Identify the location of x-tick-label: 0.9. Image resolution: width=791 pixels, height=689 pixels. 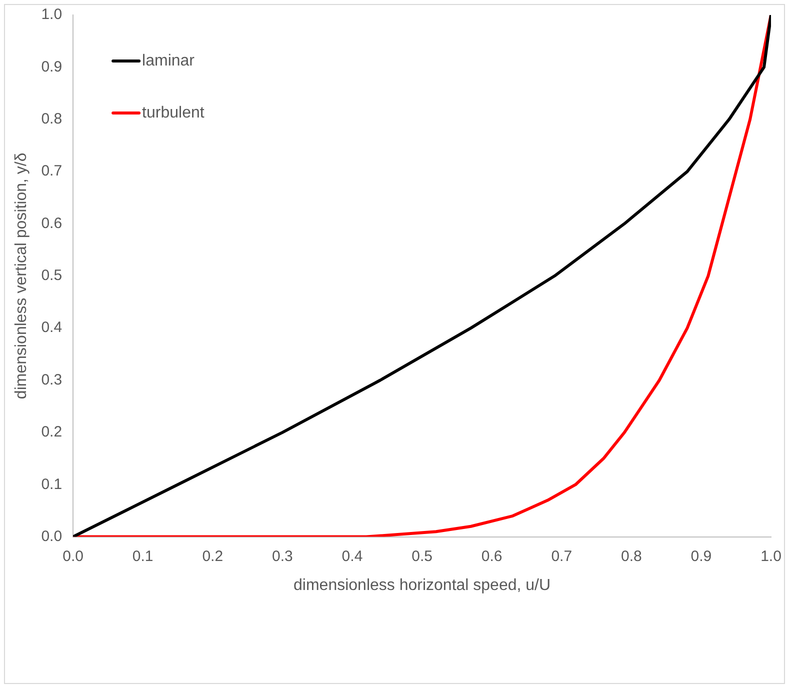
(701, 556).